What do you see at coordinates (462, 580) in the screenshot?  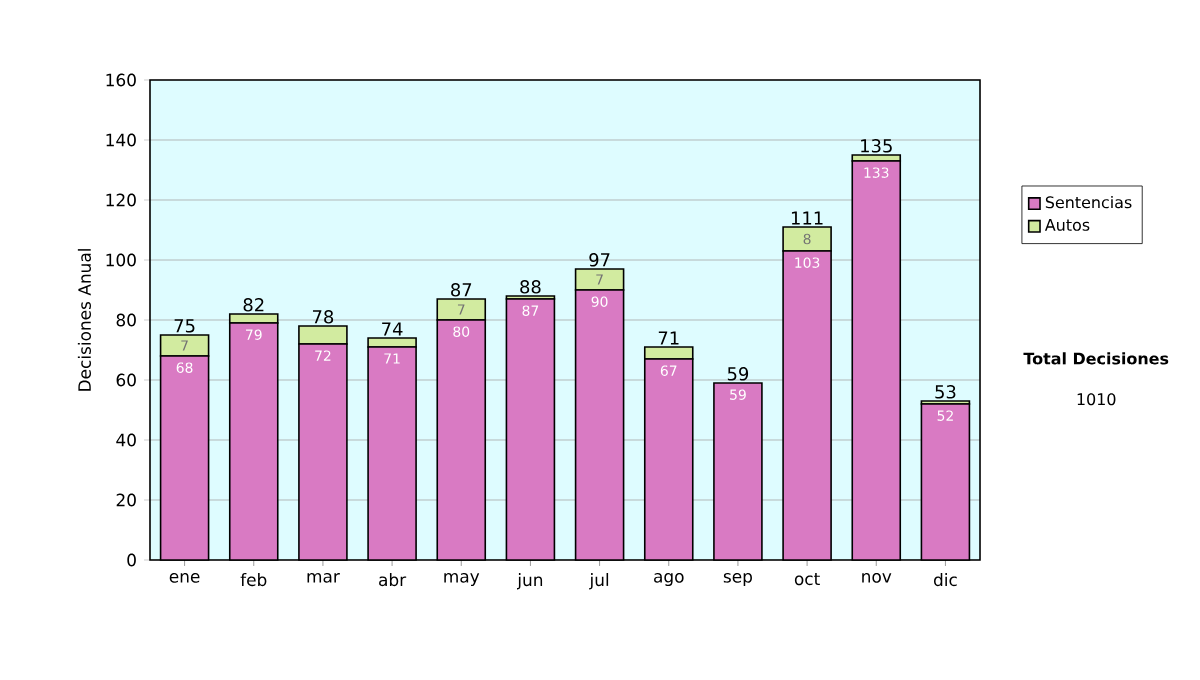 I see `x-tick-label: may` at bounding box center [462, 580].